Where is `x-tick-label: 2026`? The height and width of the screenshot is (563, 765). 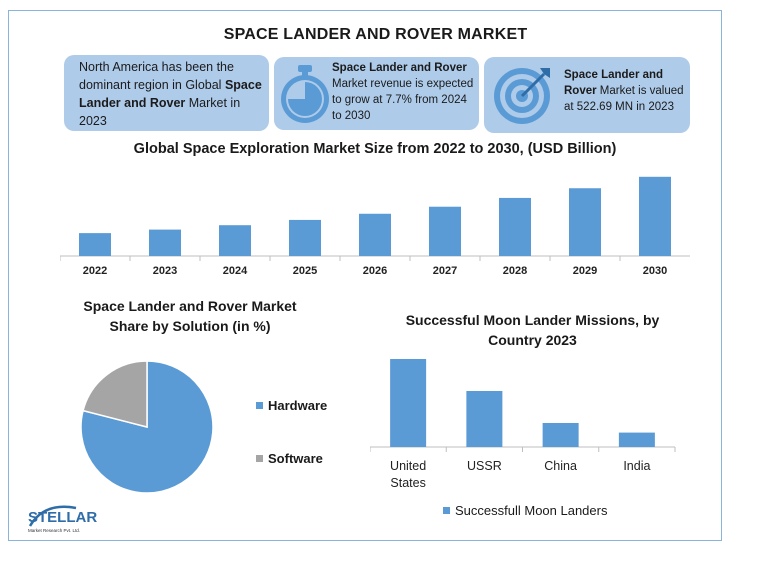
x-tick-label: 2026 is located at coordinates (375, 271).